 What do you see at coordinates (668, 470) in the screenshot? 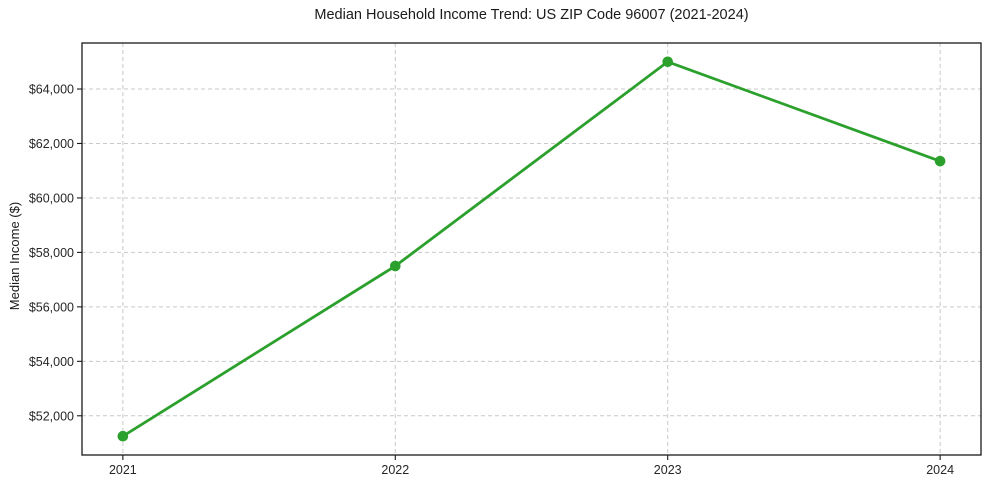
I see `x-tick-label: 2023` at bounding box center [668, 470].